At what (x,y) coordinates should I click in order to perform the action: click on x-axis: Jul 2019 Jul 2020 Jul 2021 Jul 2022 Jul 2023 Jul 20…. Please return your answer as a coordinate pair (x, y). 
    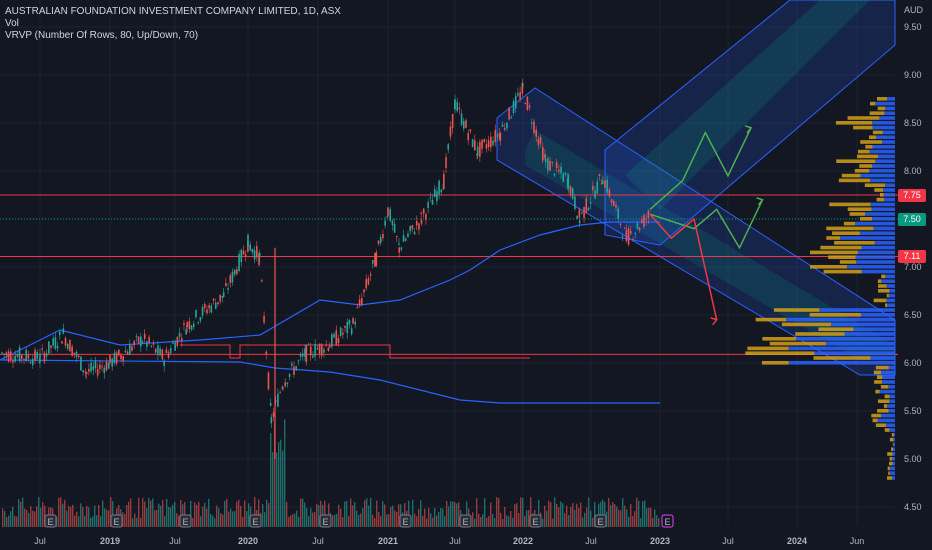
    Looking at the image, I should click on (449, 541).